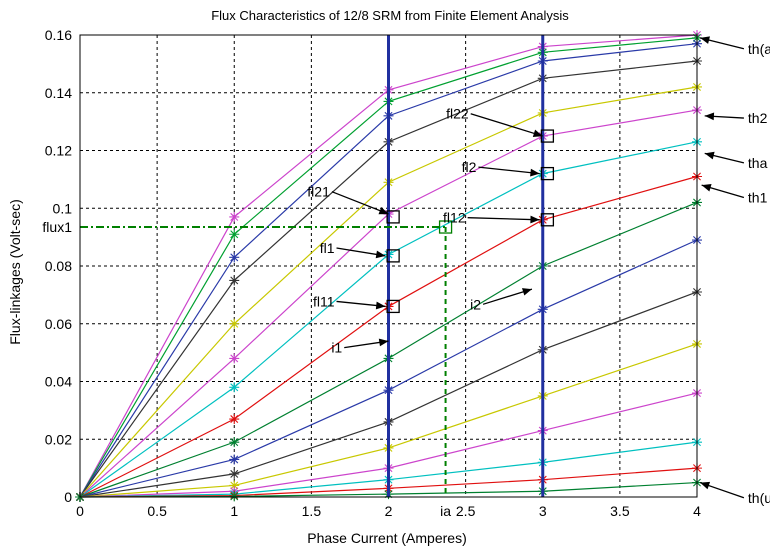 The height and width of the screenshot is (552, 770). I want to click on x-tick-label: 3.5, so click(620, 511).